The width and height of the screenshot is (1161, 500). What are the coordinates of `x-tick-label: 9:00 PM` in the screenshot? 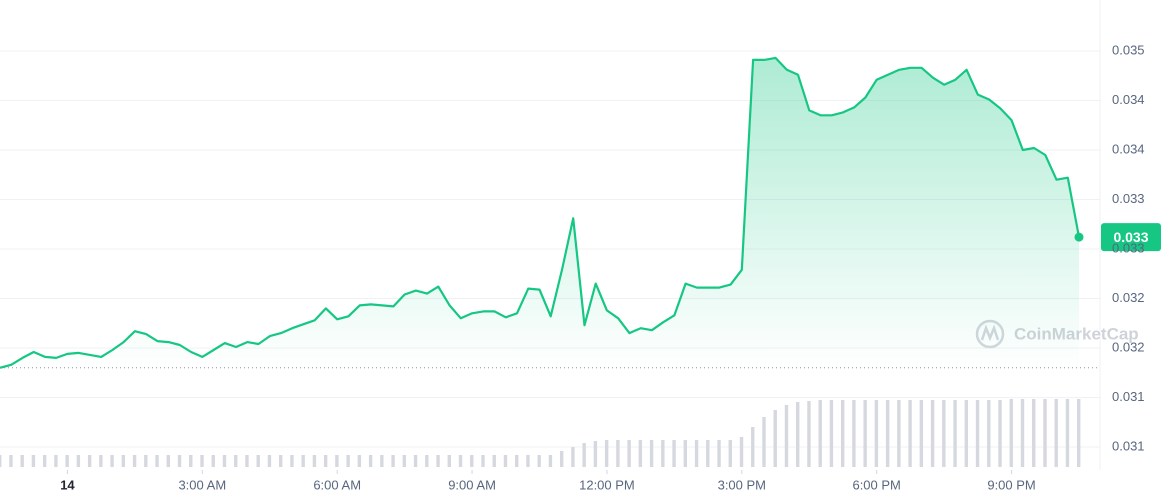 It's located at (1011, 484).